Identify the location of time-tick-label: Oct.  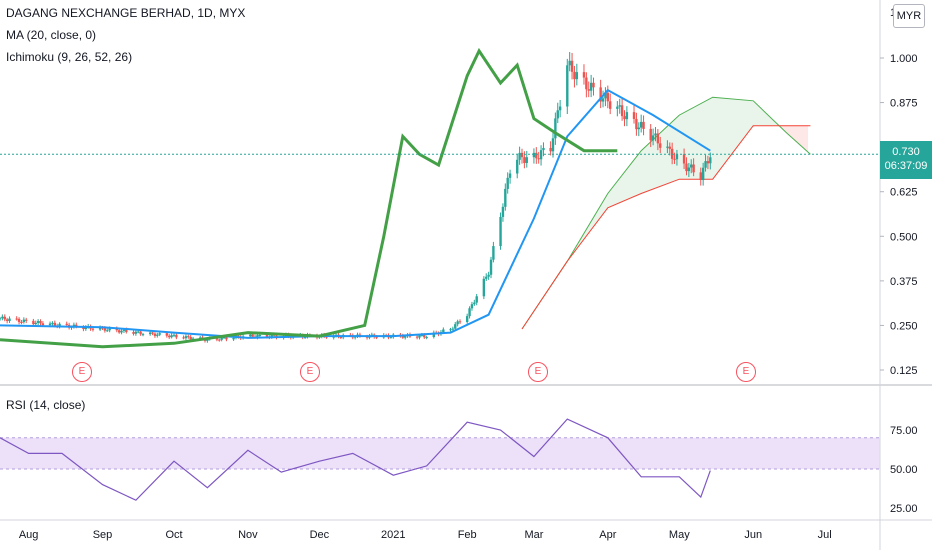
(173, 535).